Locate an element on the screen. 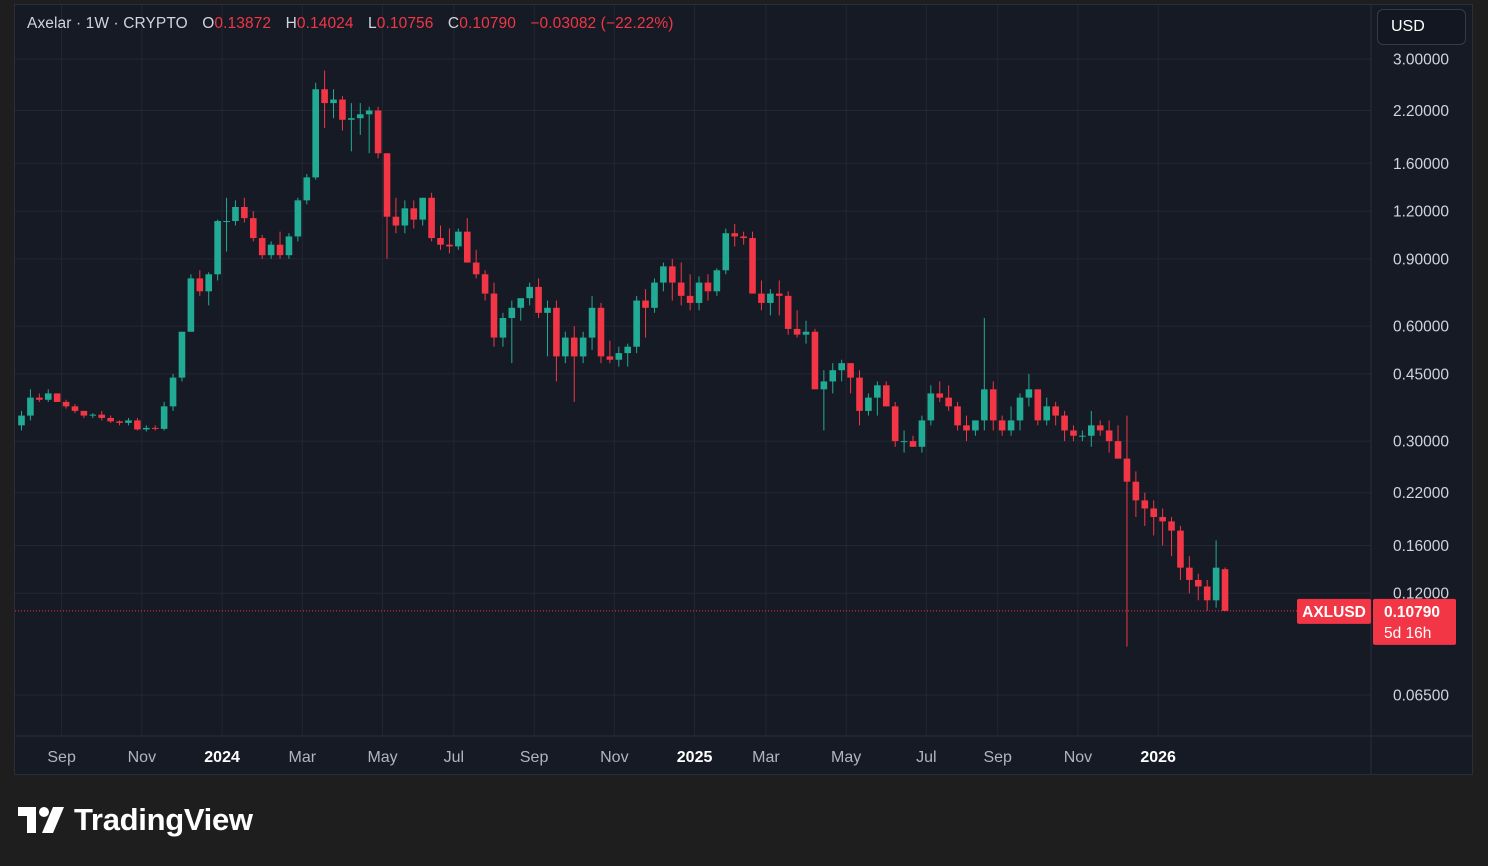  x-tick-label: May is located at coordinates (846, 757).